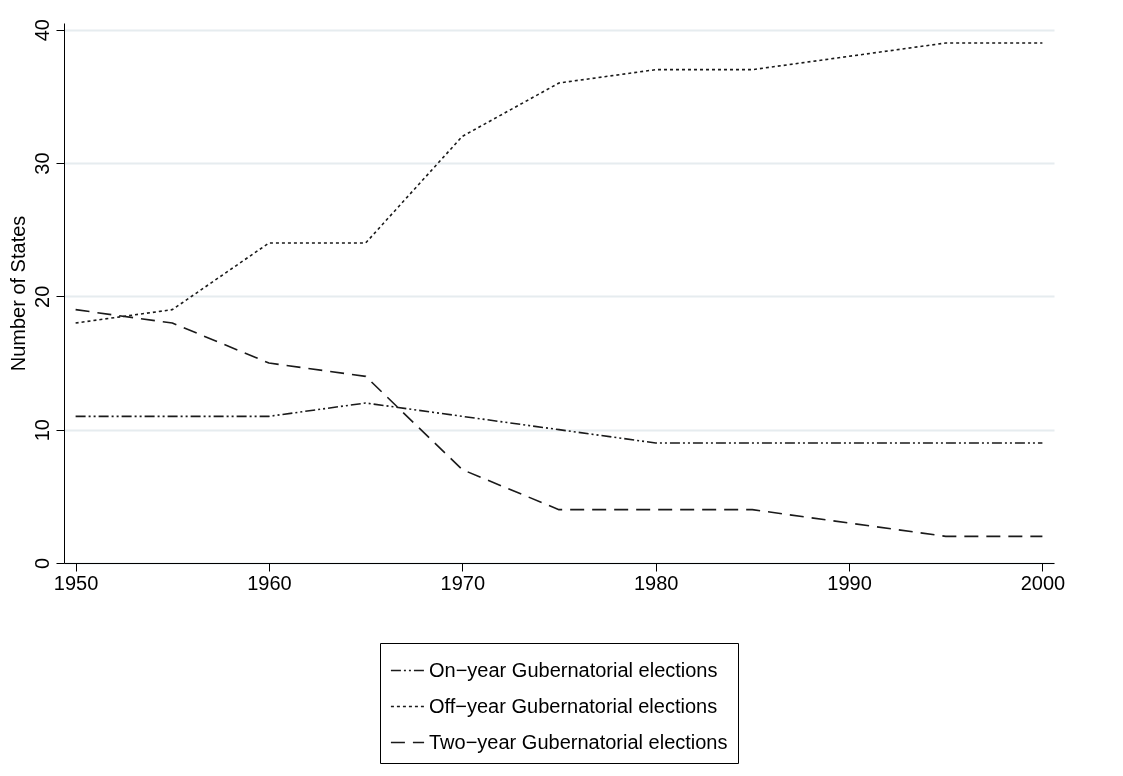  What do you see at coordinates (269, 582) in the screenshot?
I see `x-tick-label: 1960` at bounding box center [269, 582].